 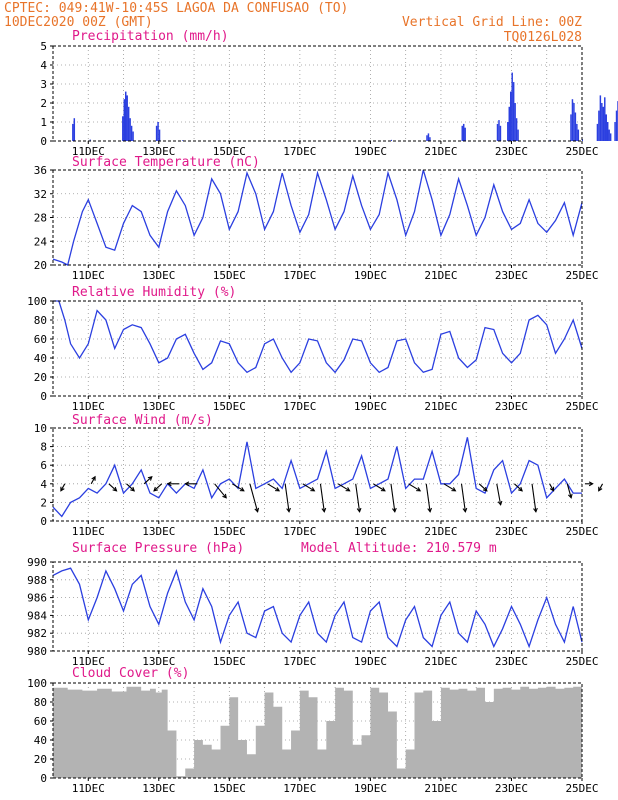 I want to click on x-tick-label: 15DEC, so click(x=229, y=661).